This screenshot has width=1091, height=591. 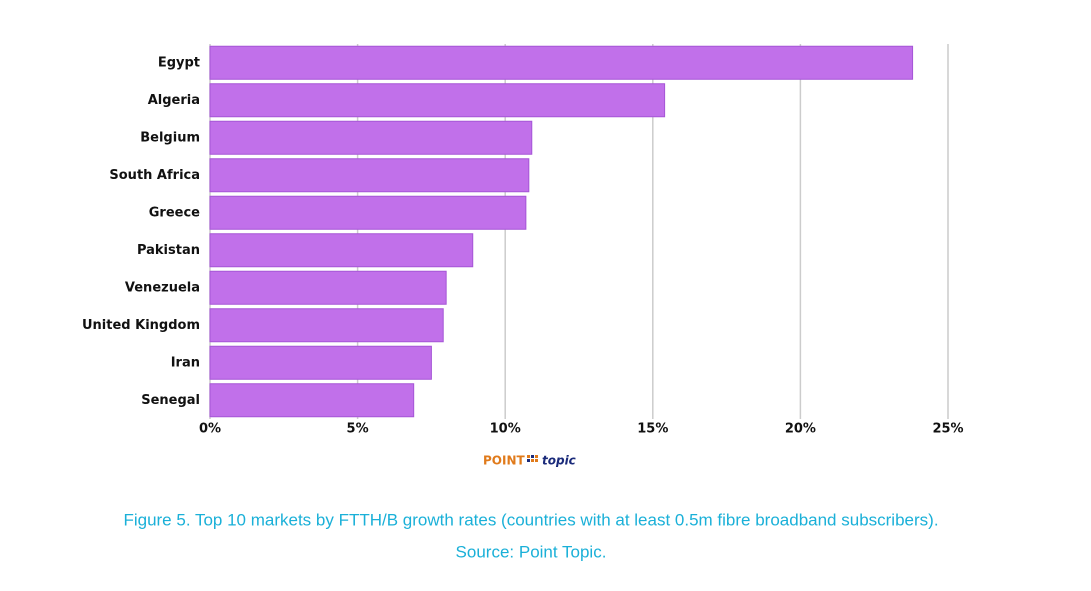 I want to click on logo-text: POINT, so click(x=504, y=461).